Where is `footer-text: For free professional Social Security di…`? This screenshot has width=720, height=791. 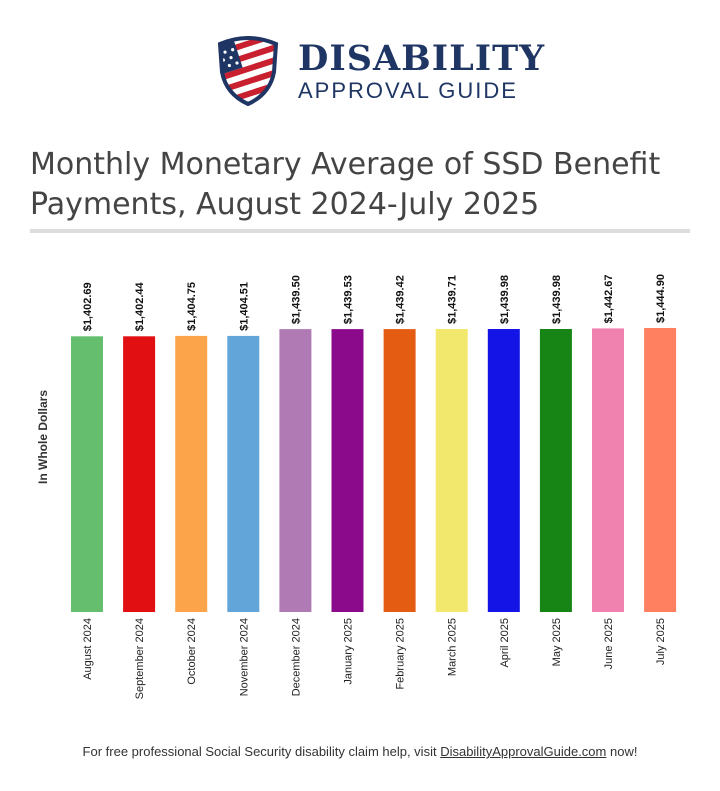 footer-text: For free professional Social Security di… is located at coordinates (261, 751).